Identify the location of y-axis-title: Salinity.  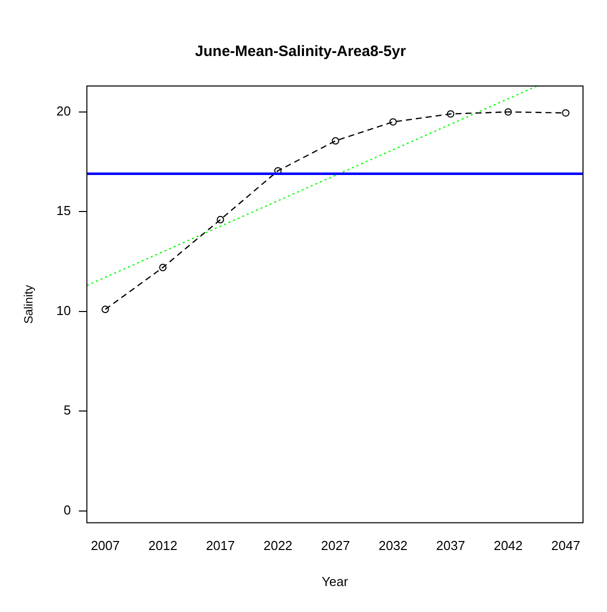
(29, 304).